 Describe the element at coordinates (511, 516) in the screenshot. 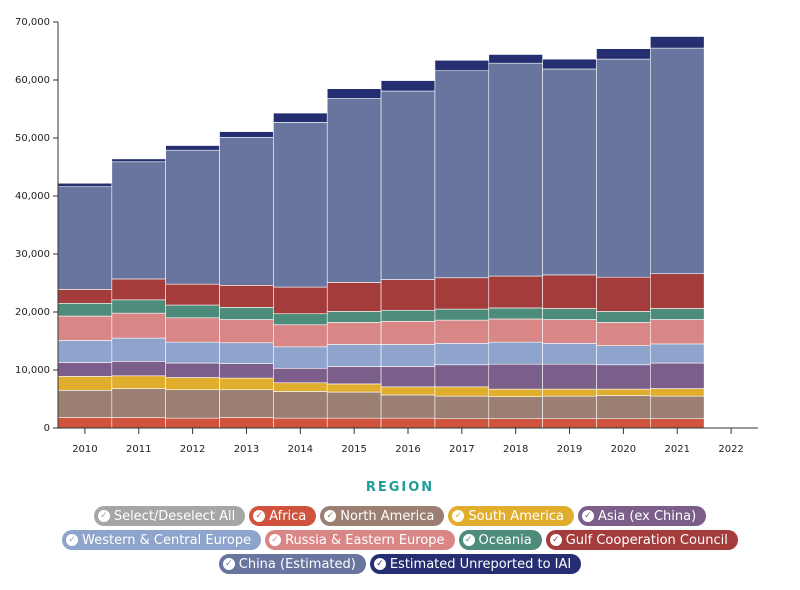

I see `legend-item-south-america: ✓ South America` at that location.